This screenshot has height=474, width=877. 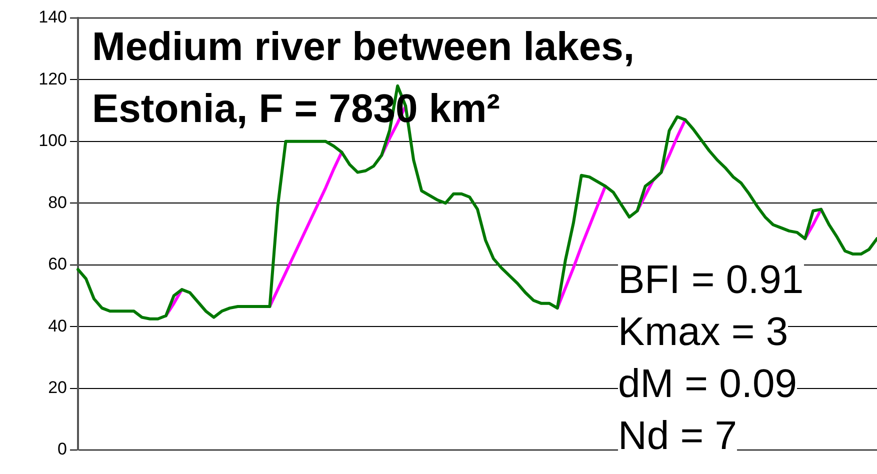 I want to click on y-tick-label: 140, so click(x=52, y=17).